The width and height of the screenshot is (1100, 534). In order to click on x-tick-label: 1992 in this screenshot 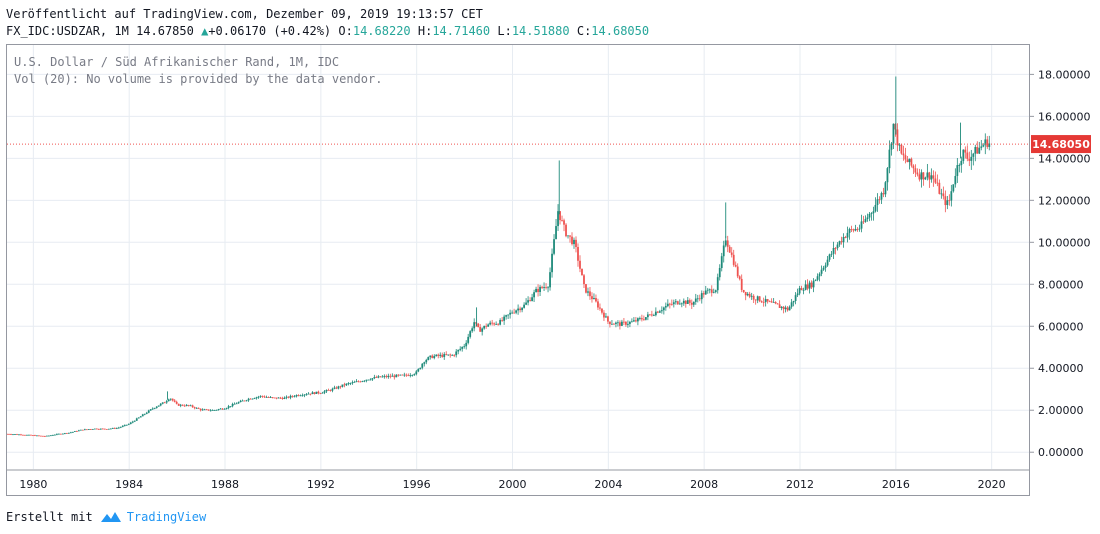, I will do `click(321, 484)`.